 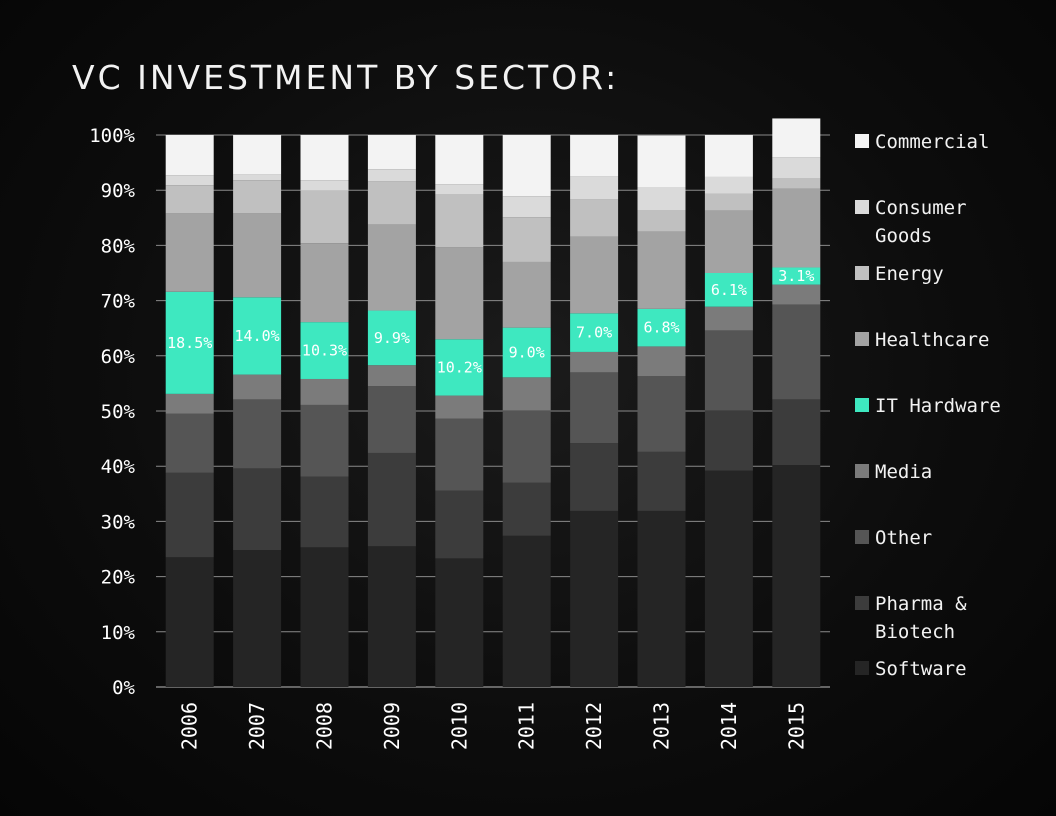 What do you see at coordinates (526, 611) in the screenshot?
I see `bar-segment-software-2011` at bounding box center [526, 611].